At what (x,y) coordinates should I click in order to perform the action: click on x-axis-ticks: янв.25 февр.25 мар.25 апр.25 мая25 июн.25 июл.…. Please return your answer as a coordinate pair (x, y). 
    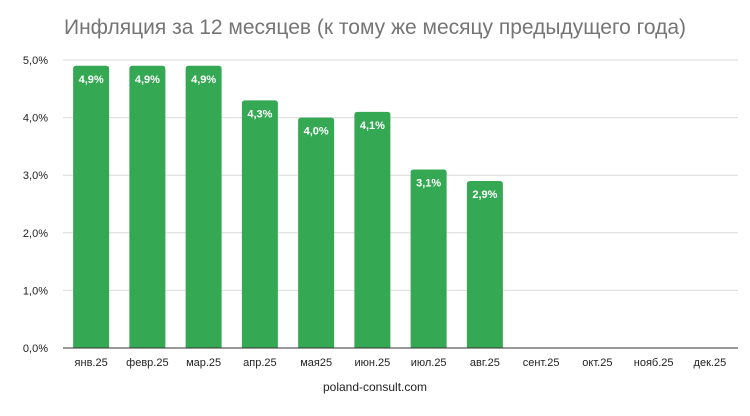
    Looking at the image, I should click on (401, 363).